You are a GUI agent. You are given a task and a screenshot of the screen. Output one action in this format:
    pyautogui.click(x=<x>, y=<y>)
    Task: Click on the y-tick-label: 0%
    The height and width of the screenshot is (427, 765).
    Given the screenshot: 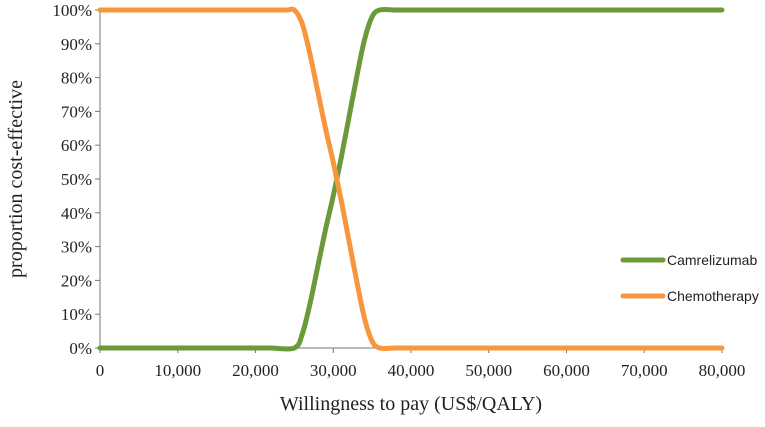 What is the action you would take?
    pyautogui.click(x=80, y=348)
    